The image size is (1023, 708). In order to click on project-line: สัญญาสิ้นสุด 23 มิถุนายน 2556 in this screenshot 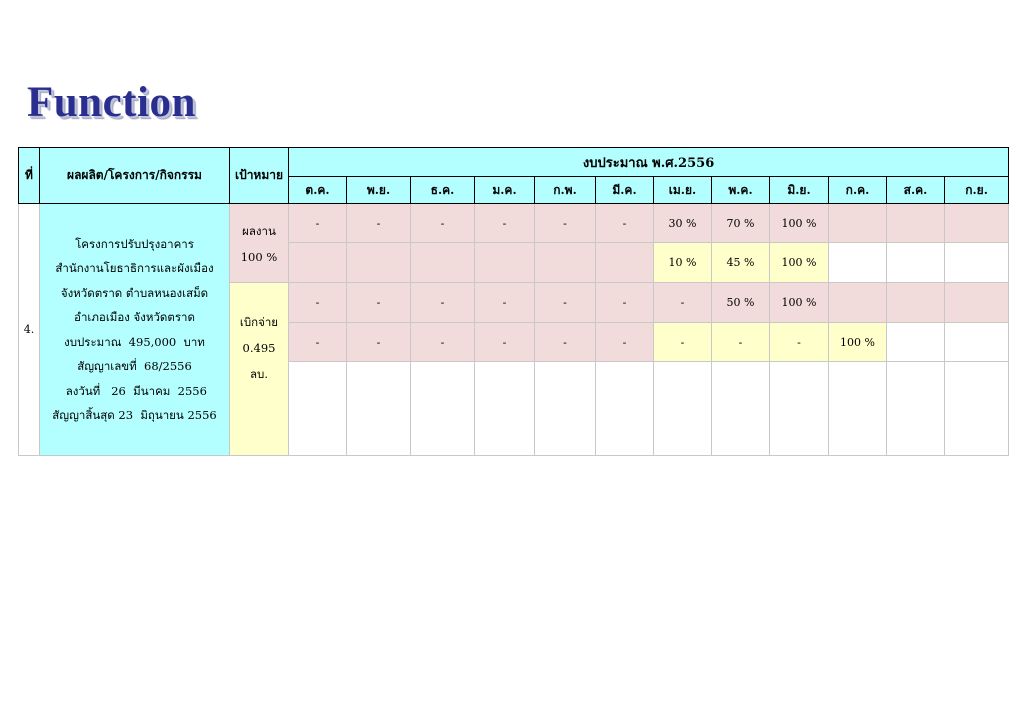, I will do `click(134, 415)`.